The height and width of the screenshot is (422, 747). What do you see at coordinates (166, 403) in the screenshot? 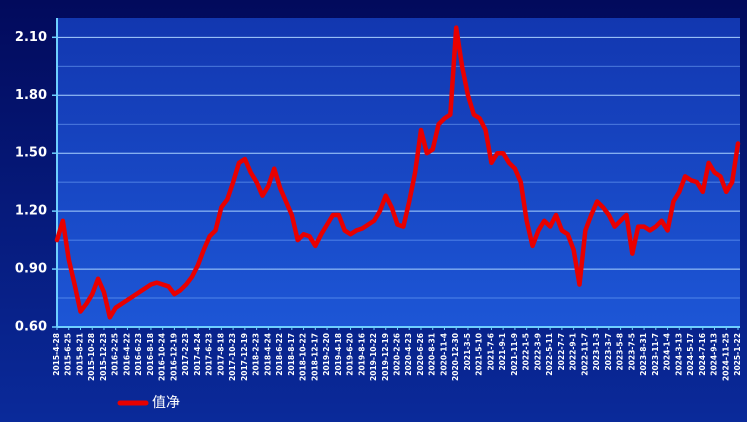
I see `legend-label: 值净` at bounding box center [166, 403].